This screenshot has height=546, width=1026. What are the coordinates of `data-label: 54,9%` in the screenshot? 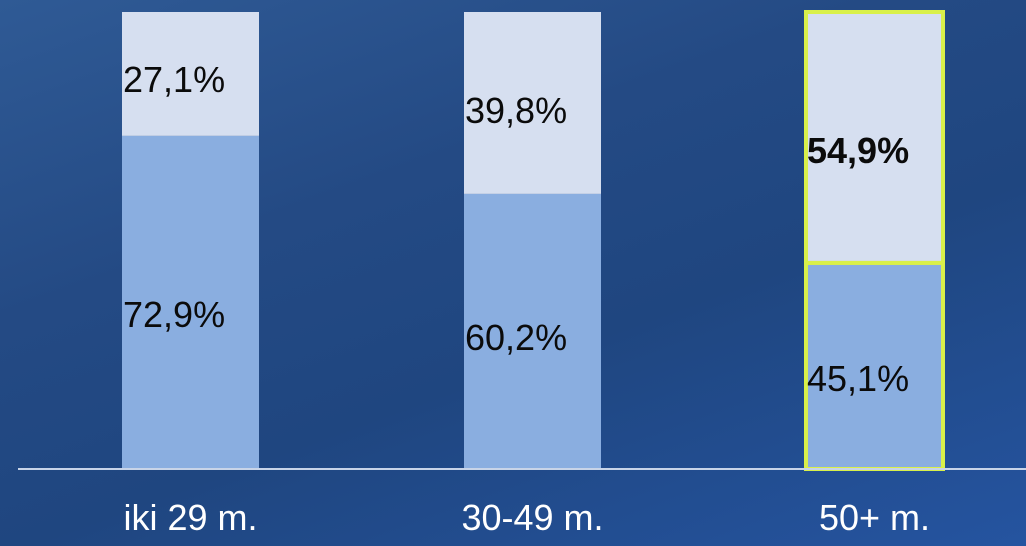 It's located at (858, 150).